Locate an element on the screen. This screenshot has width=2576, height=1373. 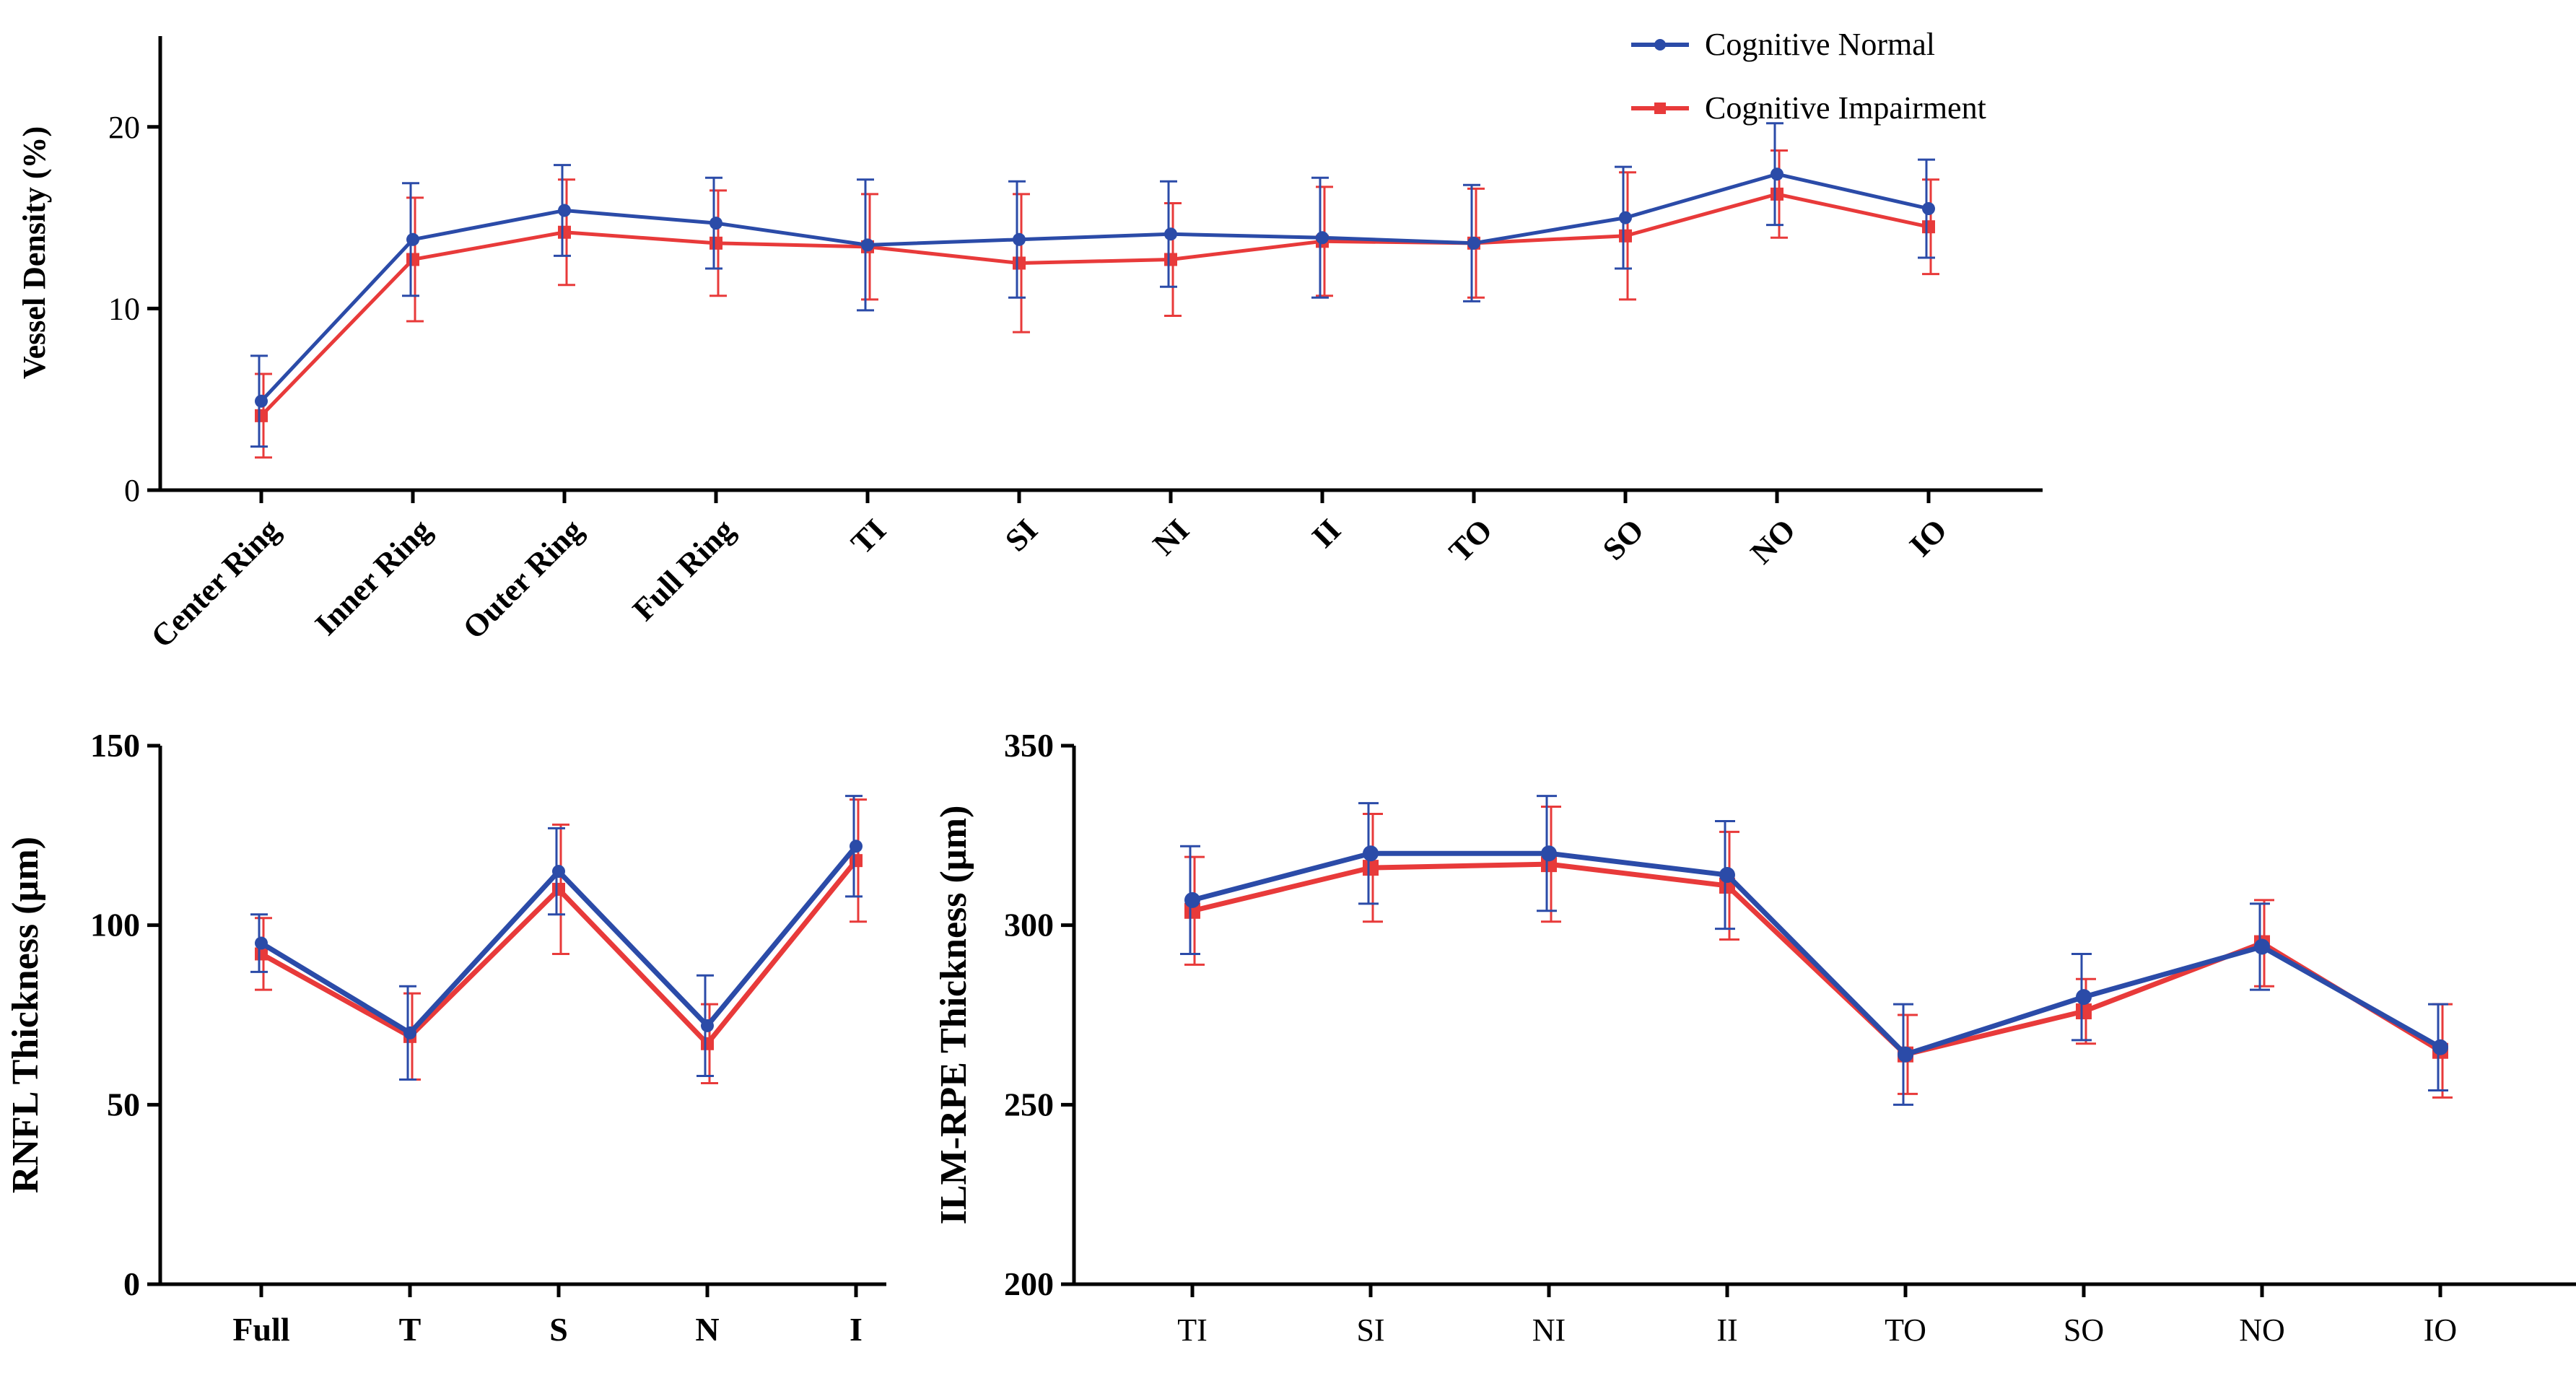
data-point-impaired-center-ring is located at coordinates (261, 415).